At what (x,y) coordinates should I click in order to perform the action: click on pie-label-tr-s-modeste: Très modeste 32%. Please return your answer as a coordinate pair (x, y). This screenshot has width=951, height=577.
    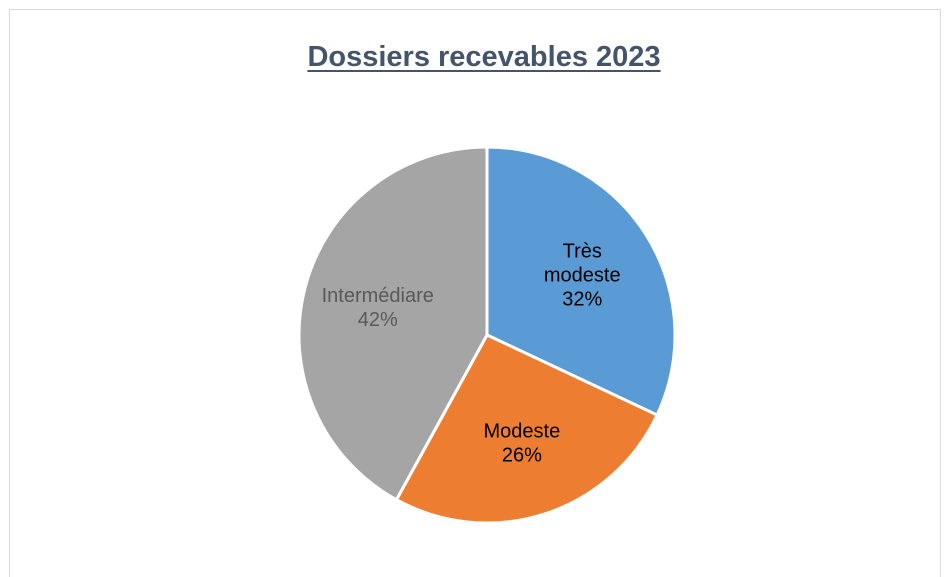
    Looking at the image, I should click on (582, 276).